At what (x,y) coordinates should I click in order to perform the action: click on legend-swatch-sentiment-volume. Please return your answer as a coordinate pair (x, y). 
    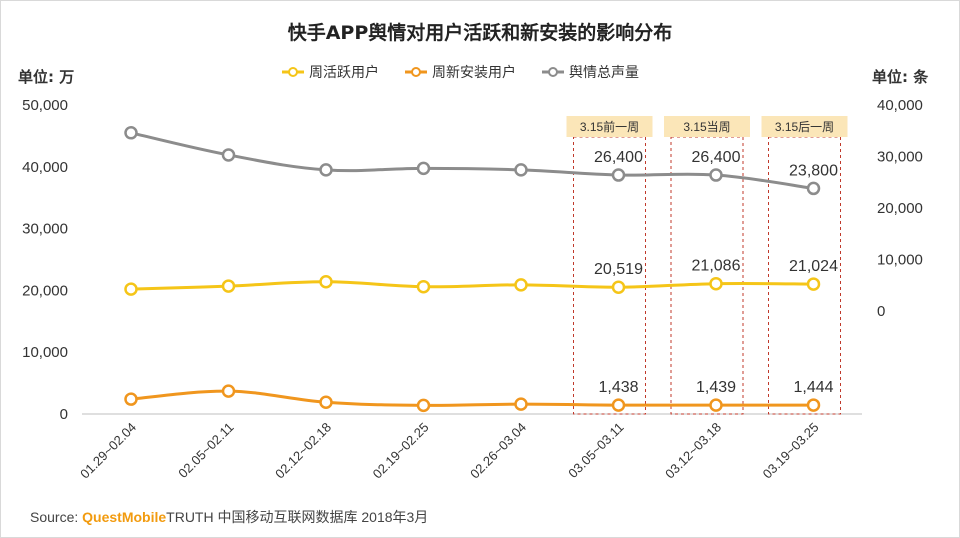
    Looking at the image, I should click on (553, 72).